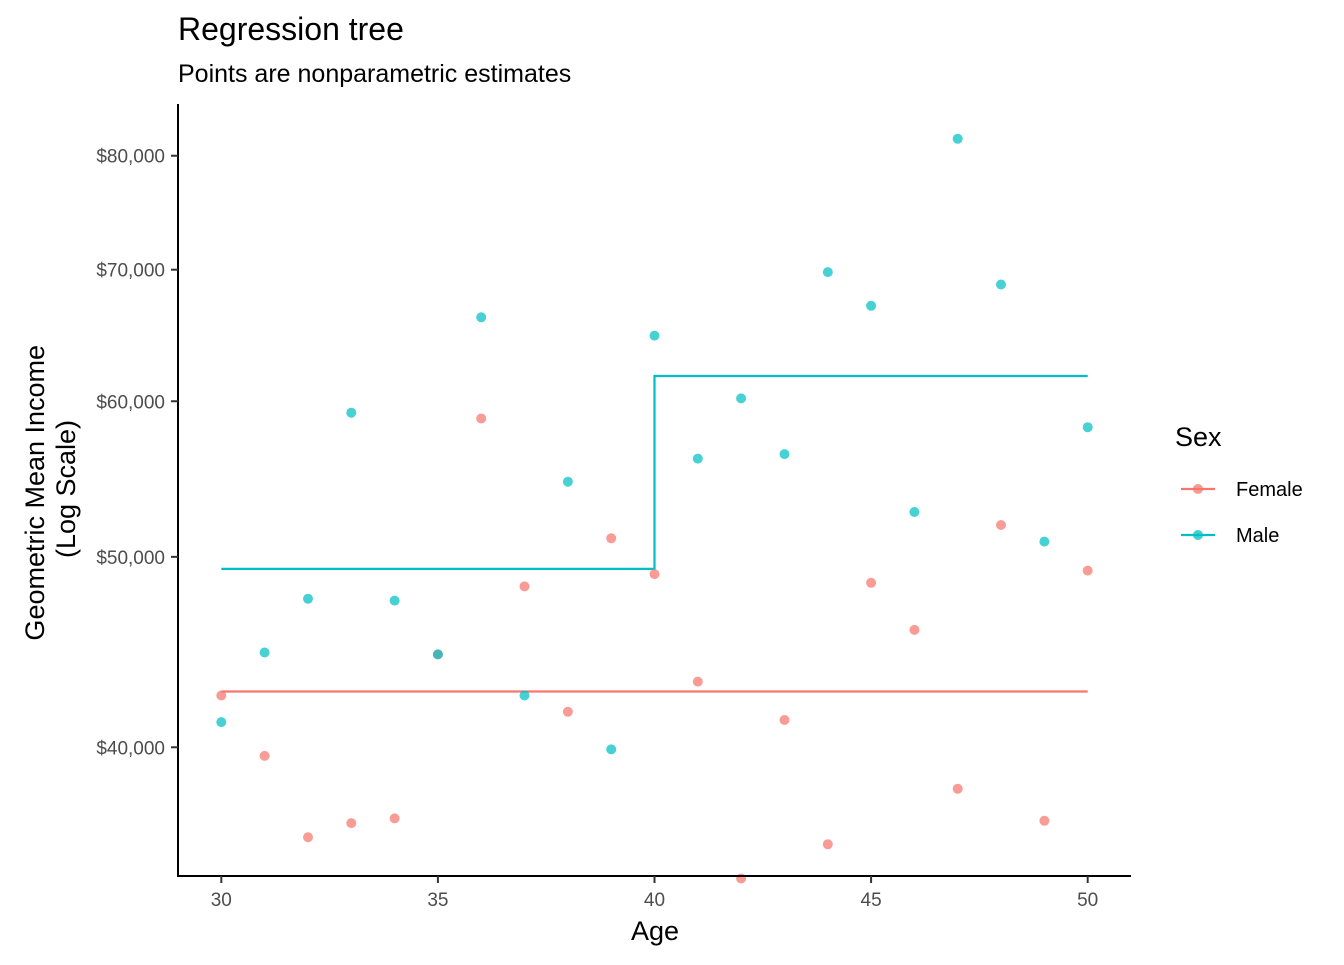  I want to click on y-axis-title-line-1: Geometric Mean Income, so click(35, 493).